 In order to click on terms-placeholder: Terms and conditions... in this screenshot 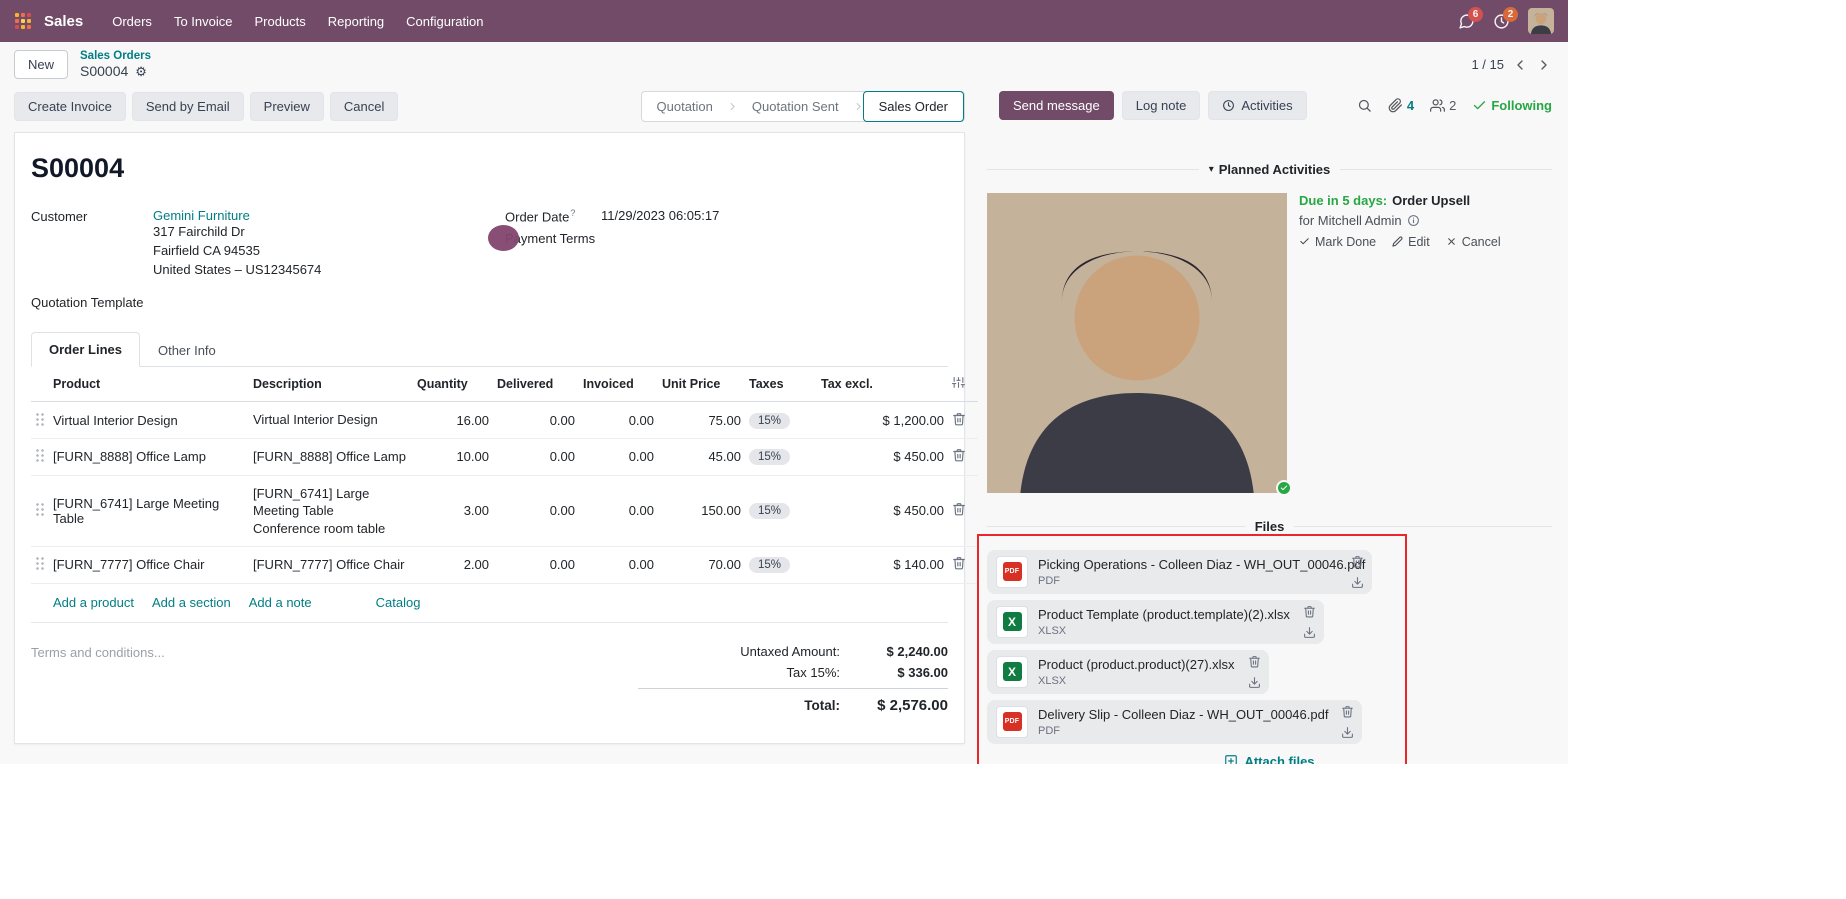, I will do `click(98, 652)`.